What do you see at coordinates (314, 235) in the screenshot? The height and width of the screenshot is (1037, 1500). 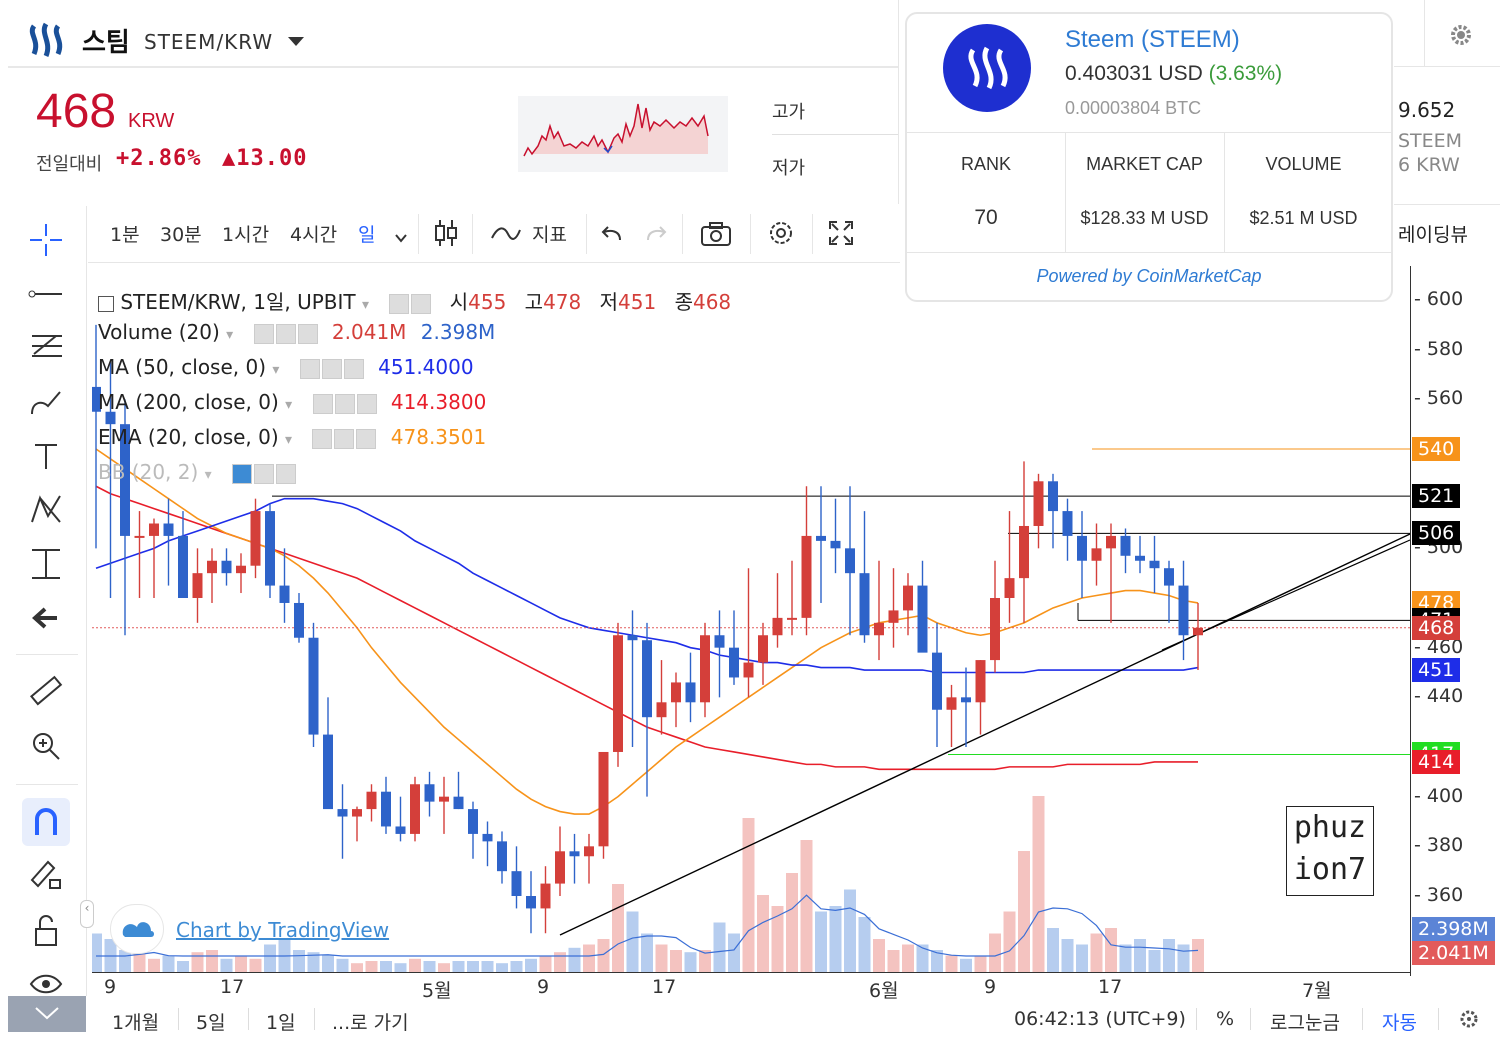 I see `interval-4h: 4시간` at bounding box center [314, 235].